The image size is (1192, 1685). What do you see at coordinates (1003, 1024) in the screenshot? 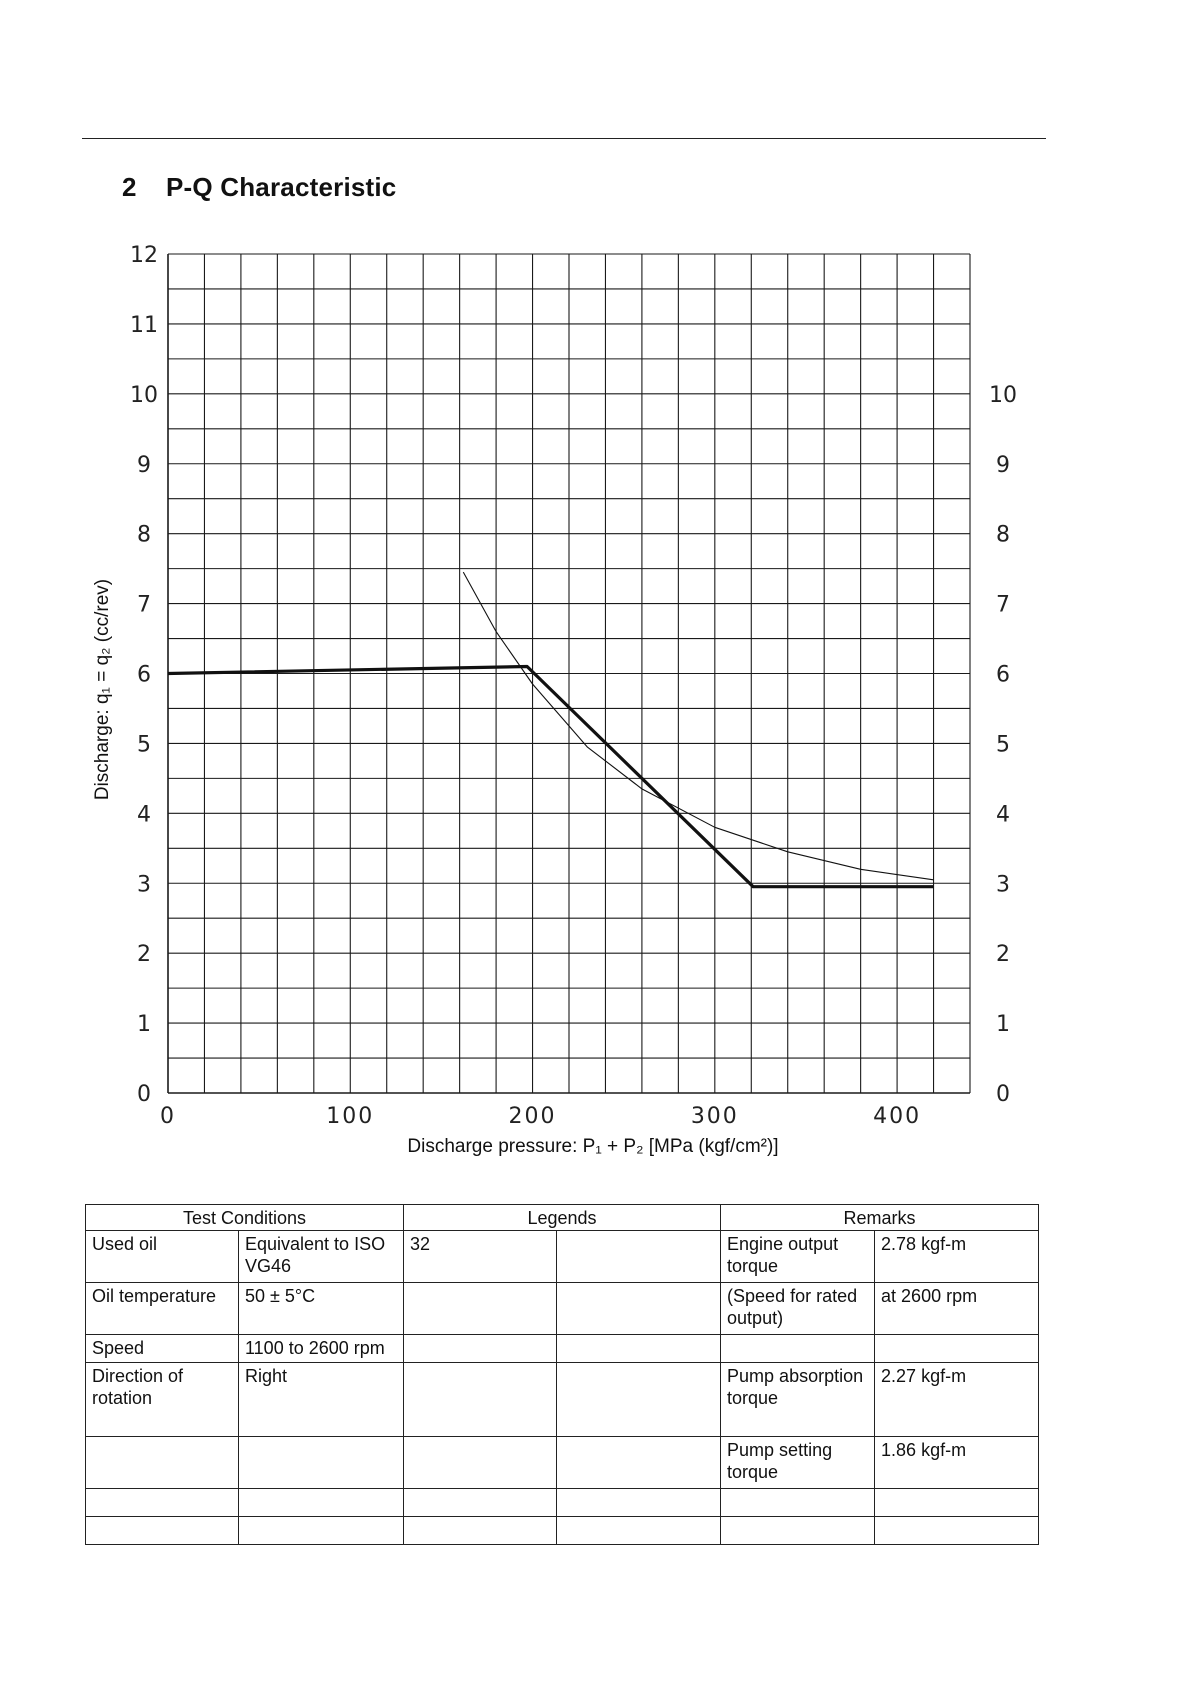
I see `y-tick-label-right: 1` at bounding box center [1003, 1024].